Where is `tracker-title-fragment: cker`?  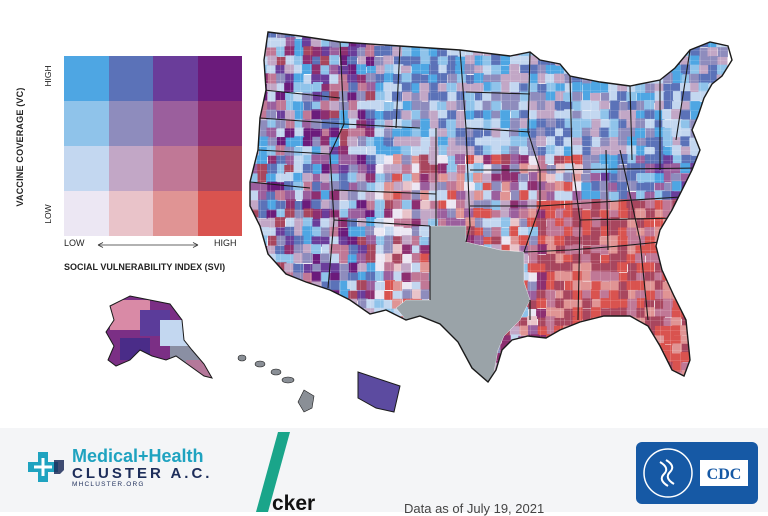
tracker-title-fragment: cker is located at coordinates (294, 503).